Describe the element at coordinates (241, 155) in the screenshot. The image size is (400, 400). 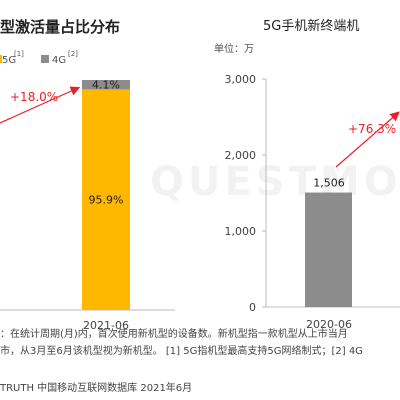
I see `right-y-tick-label: 2,000` at that location.